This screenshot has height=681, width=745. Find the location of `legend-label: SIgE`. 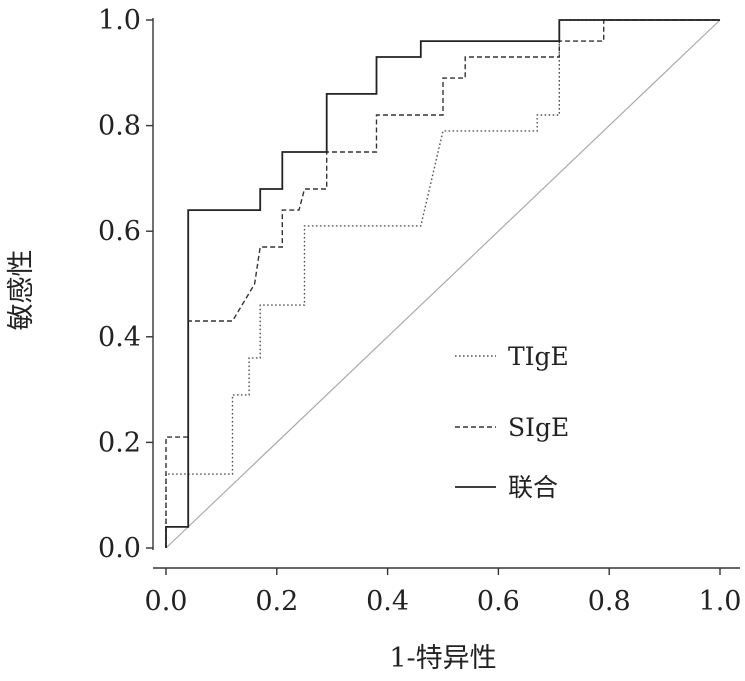

legend-label: SIgE is located at coordinates (538, 427).